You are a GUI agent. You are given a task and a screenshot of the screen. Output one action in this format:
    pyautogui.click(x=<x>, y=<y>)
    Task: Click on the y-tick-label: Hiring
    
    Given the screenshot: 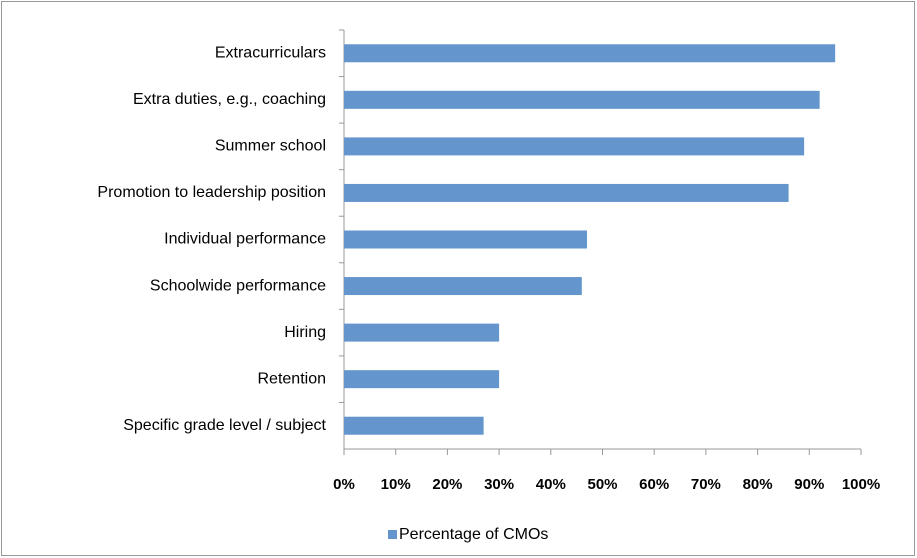 What is the action you would take?
    pyautogui.click(x=305, y=332)
    